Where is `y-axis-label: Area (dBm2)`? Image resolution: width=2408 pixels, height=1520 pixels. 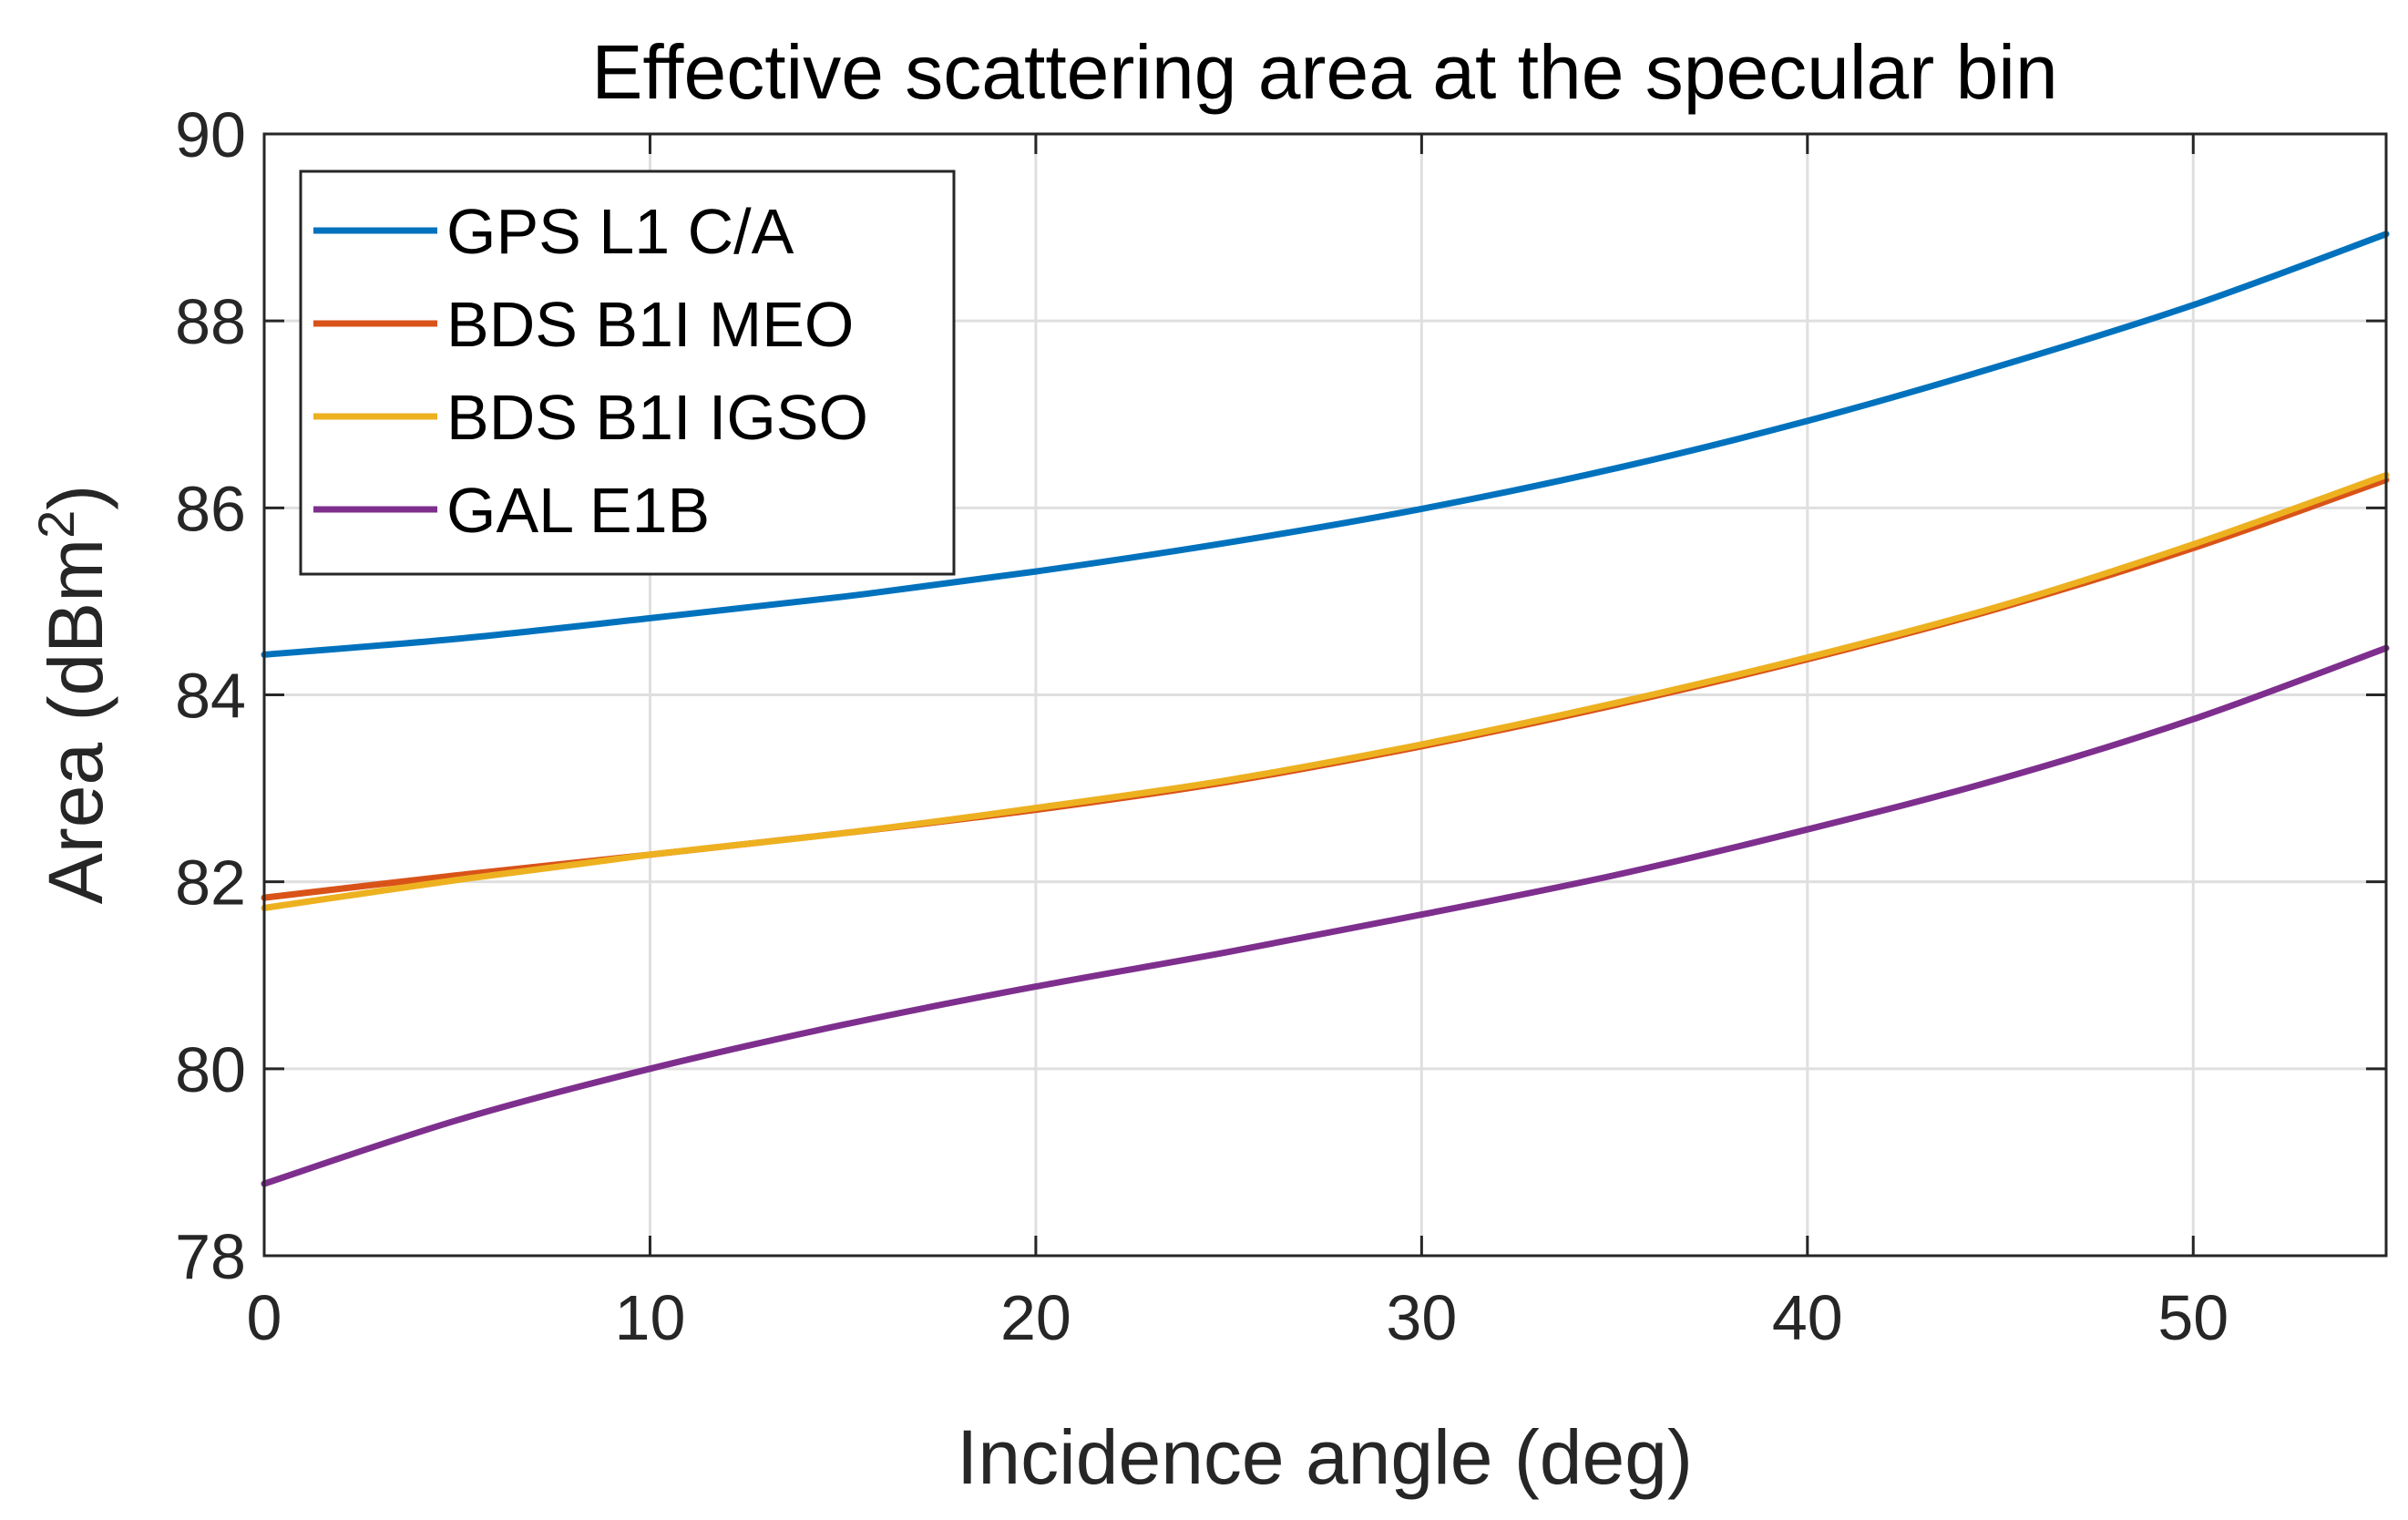 y-axis-label: Area (dBm2) is located at coordinates (73, 695).